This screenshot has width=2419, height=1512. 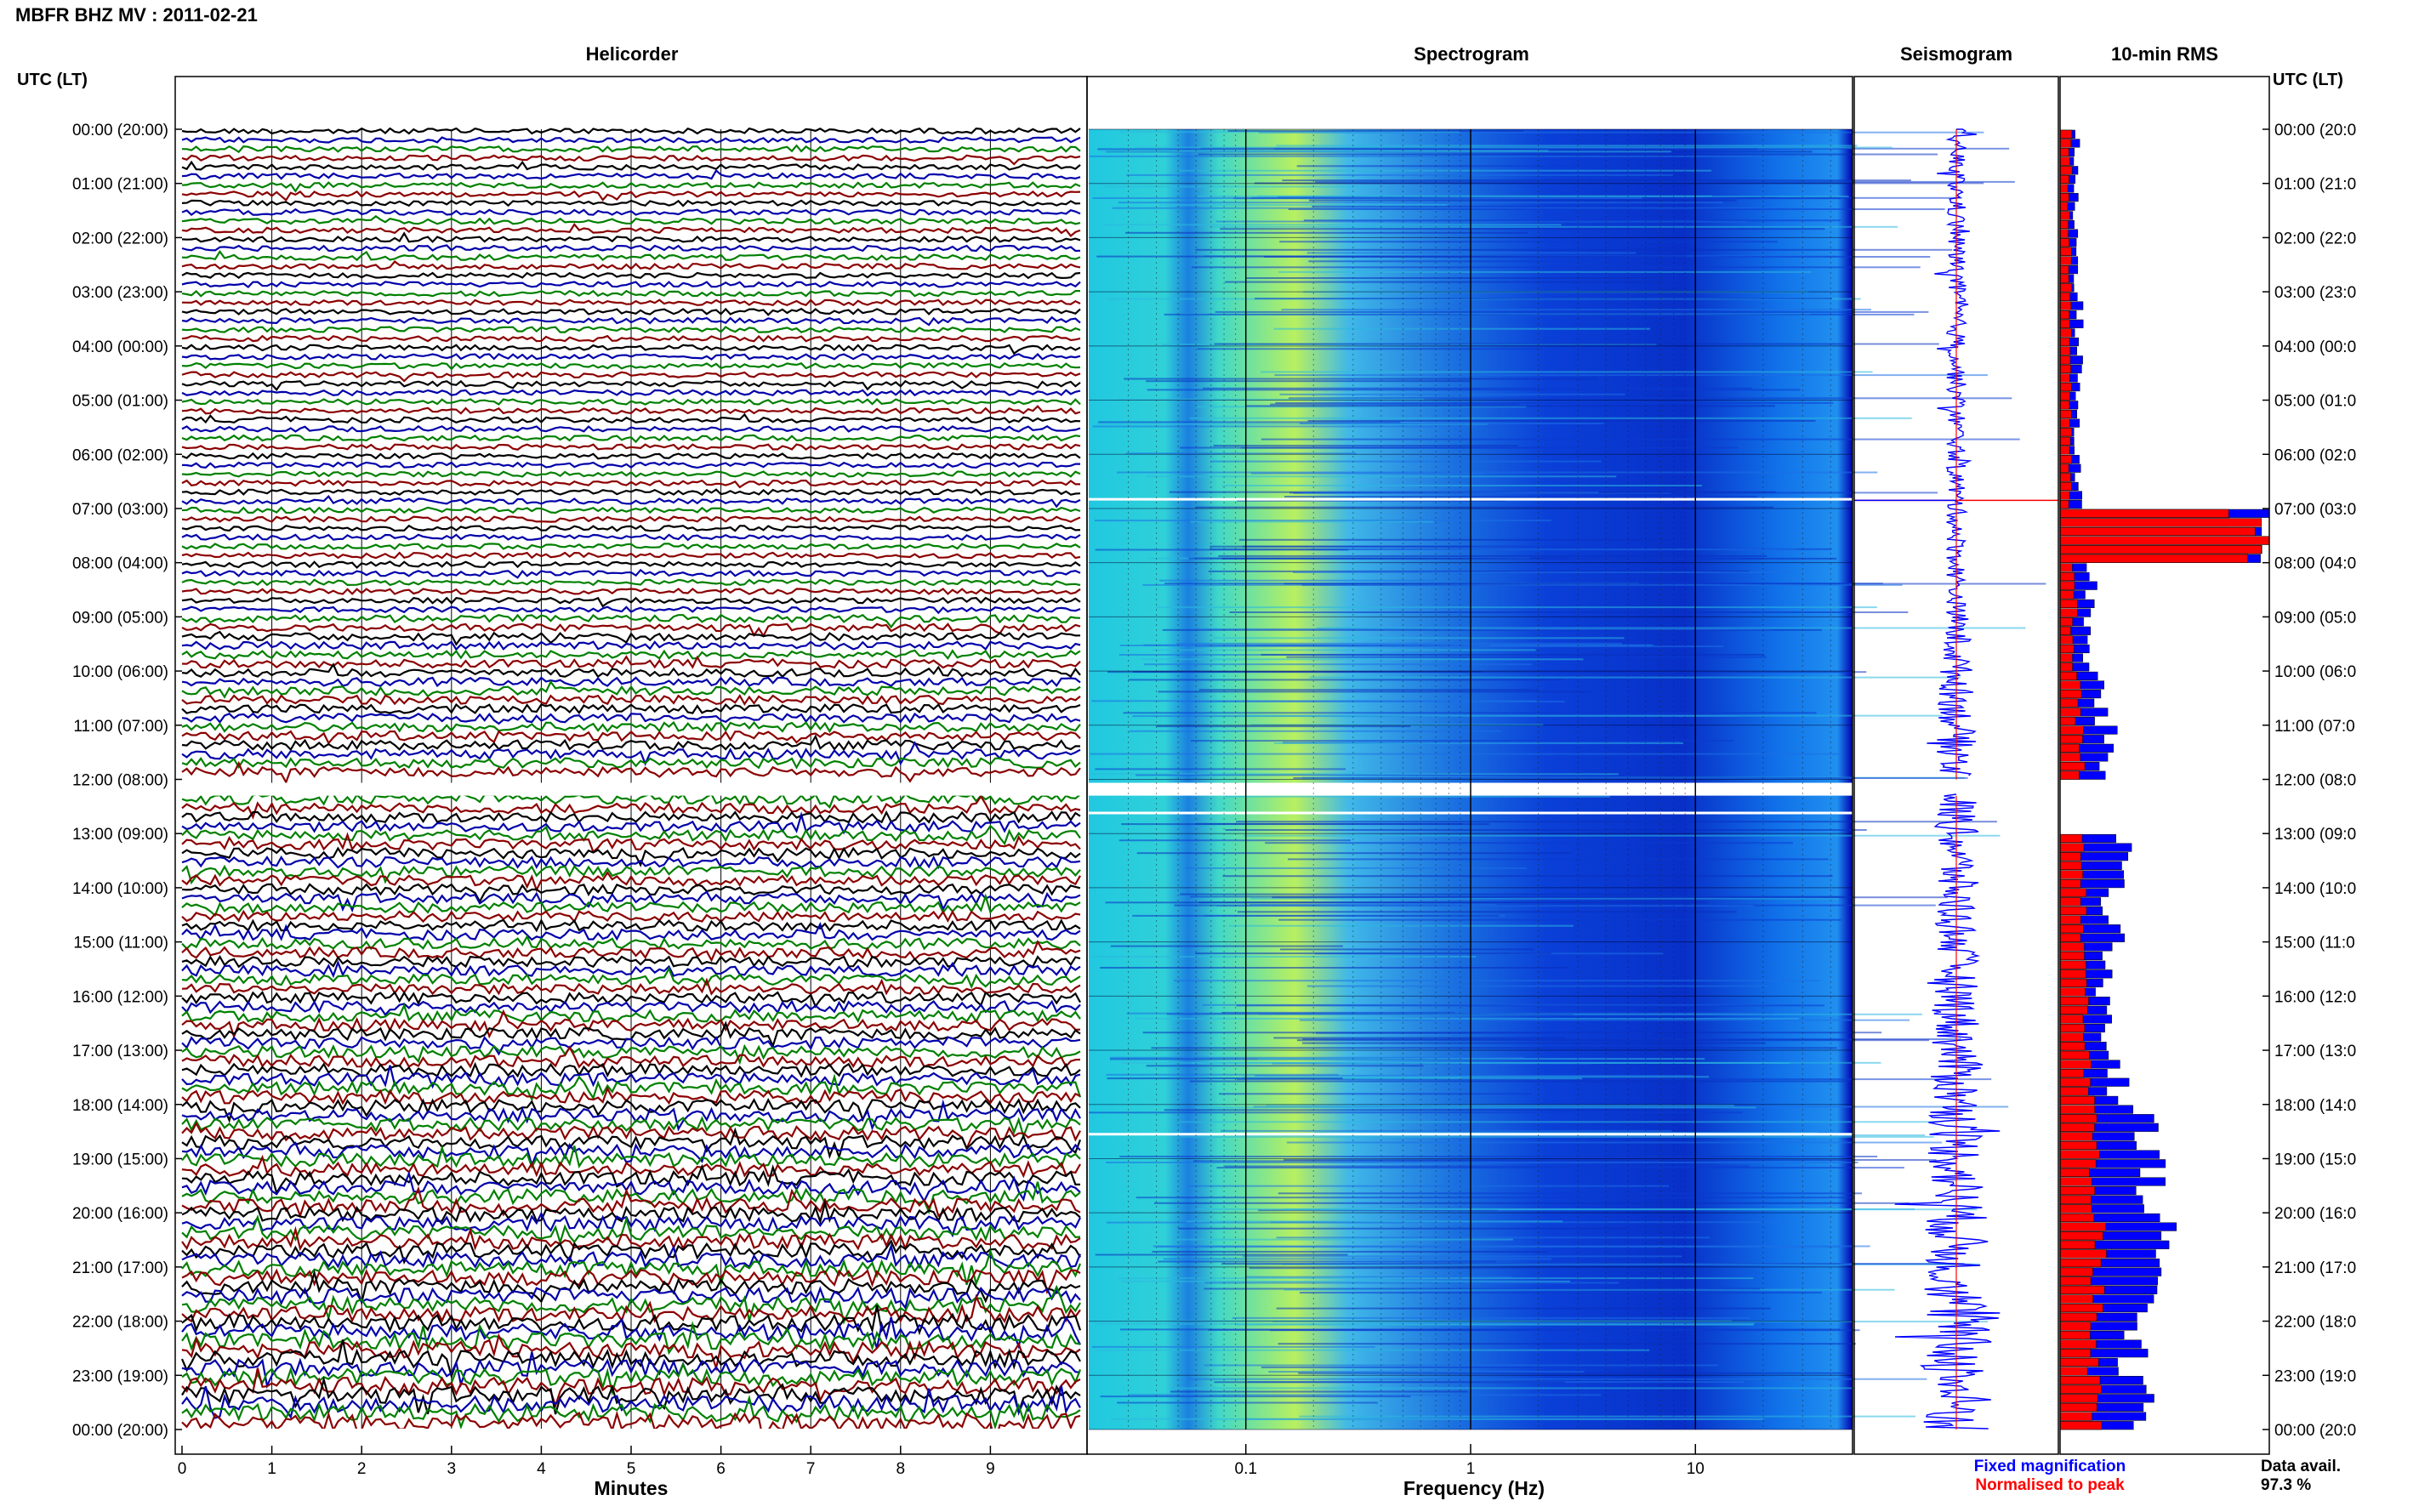 What do you see at coordinates (120, 781) in the screenshot?
I see `time-label-left: 12:00 (08:00)` at bounding box center [120, 781].